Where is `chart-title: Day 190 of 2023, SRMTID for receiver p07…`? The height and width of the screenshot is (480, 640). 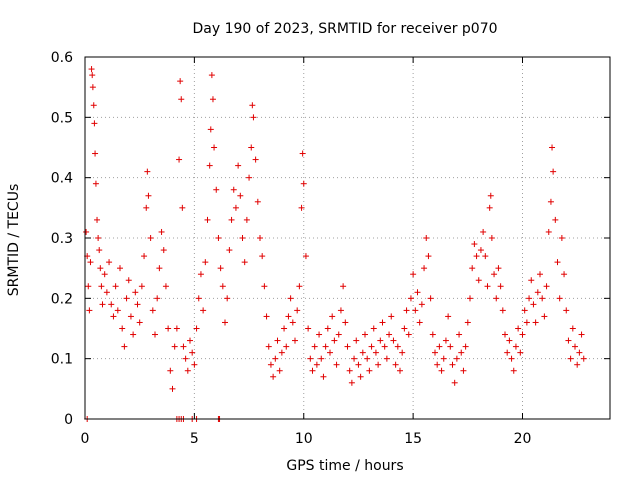 chart-title: Day 190 of 2023, SRMTID for receiver p07… is located at coordinates (344, 29).